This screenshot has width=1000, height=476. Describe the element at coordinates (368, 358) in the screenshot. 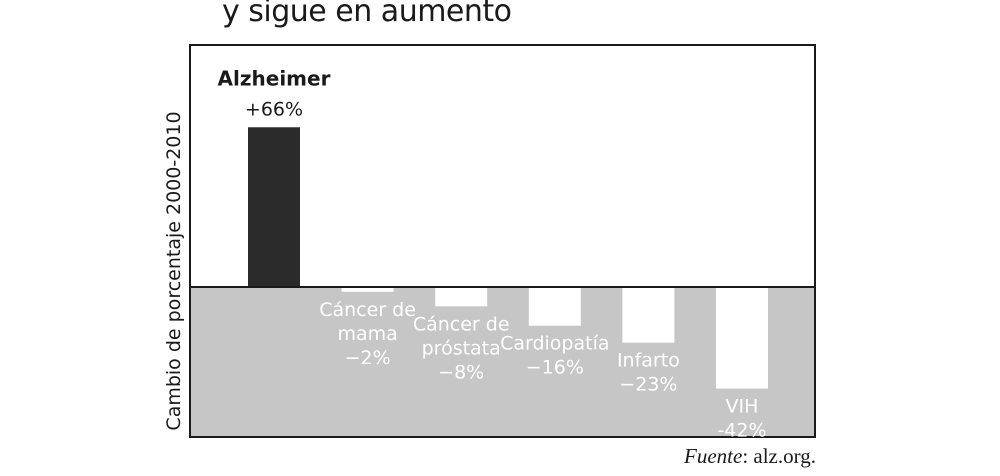

I see `value-label: −2%` at that location.